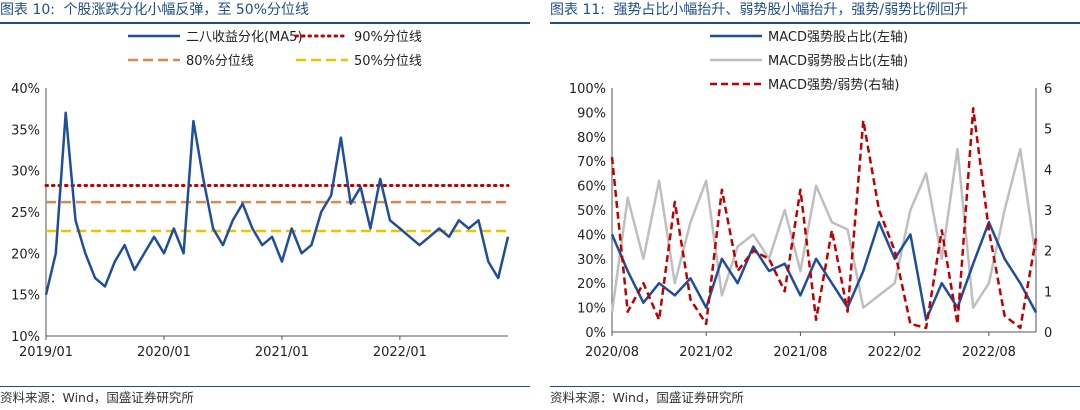  I want to click on legend-label: MACD弱势股占比(左轴), so click(838, 61).